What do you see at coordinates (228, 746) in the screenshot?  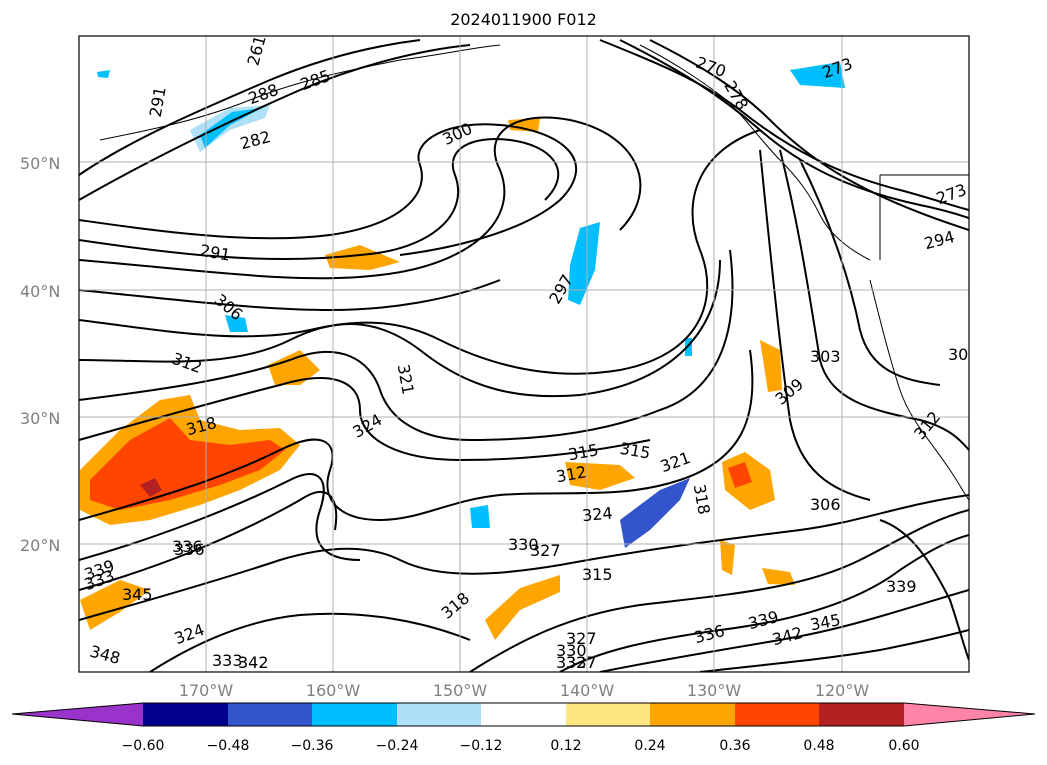 I see `colorbar-tick-label: −0.48` at bounding box center [228, 746].